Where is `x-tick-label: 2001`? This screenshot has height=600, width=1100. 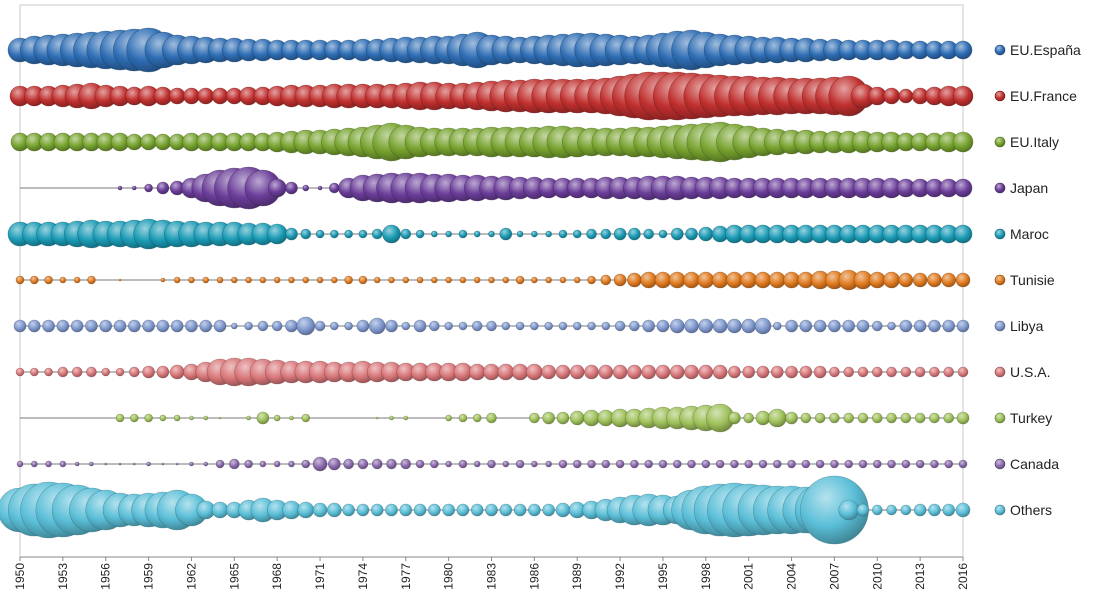 x-tick-label: 2001 is located at coordinates (749, 576).